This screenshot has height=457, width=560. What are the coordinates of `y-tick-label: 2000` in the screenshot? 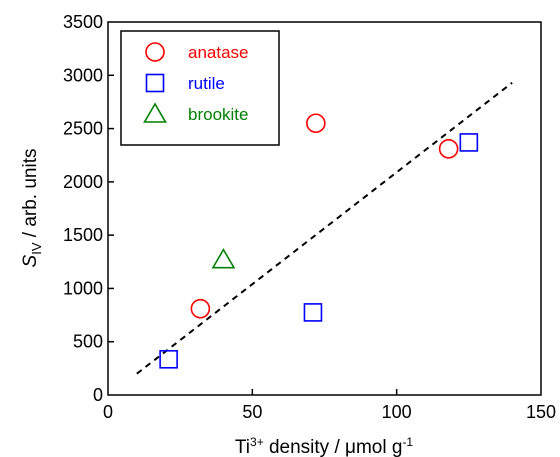 It's located at (83, 182).